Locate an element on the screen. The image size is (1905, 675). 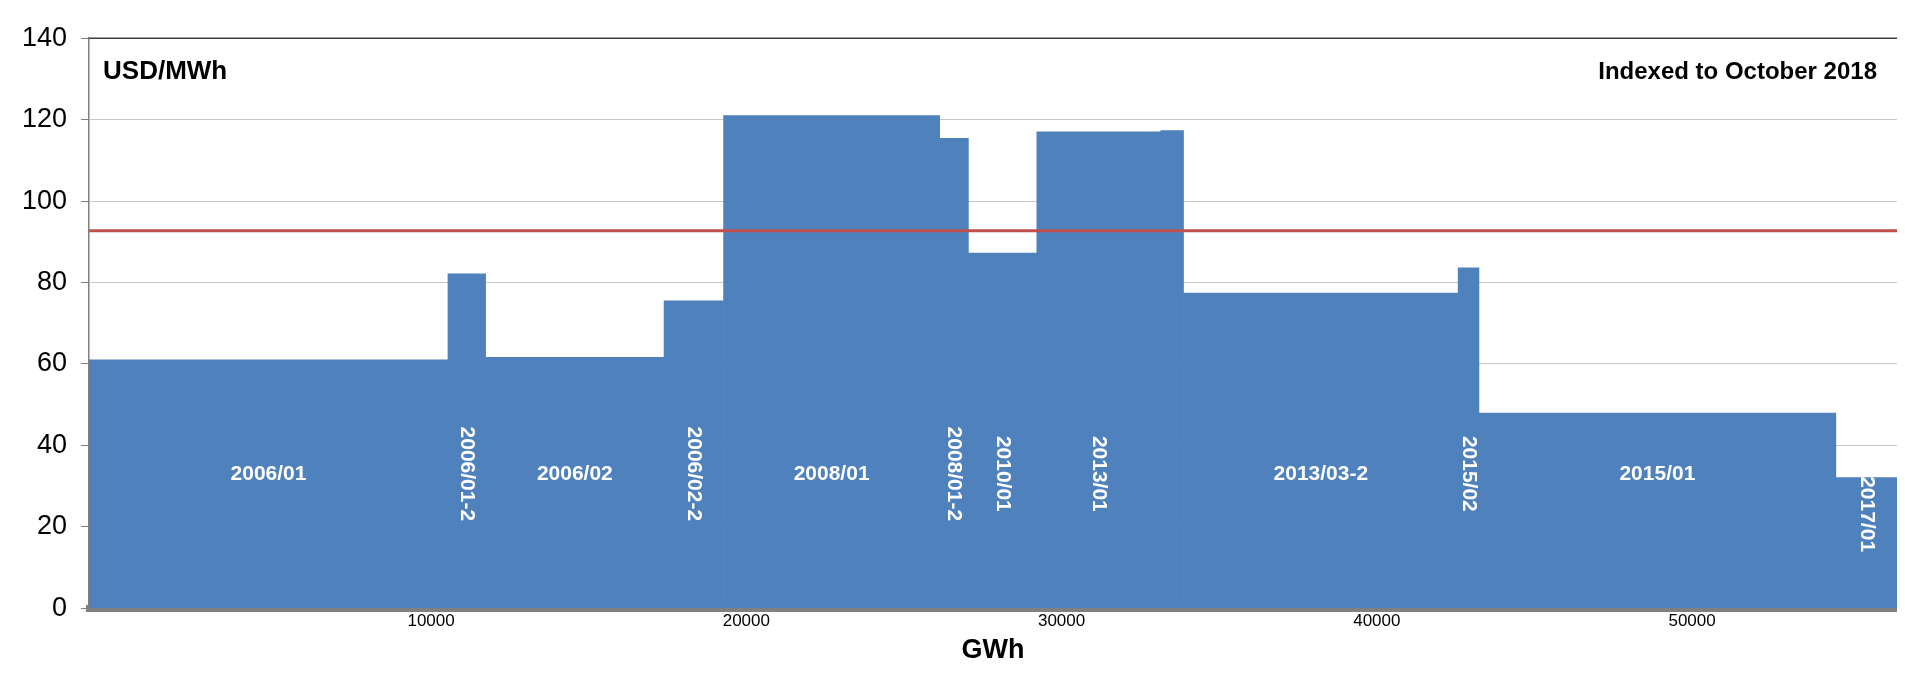
category-label: 2006/01 is located at coordinates (268, 472).